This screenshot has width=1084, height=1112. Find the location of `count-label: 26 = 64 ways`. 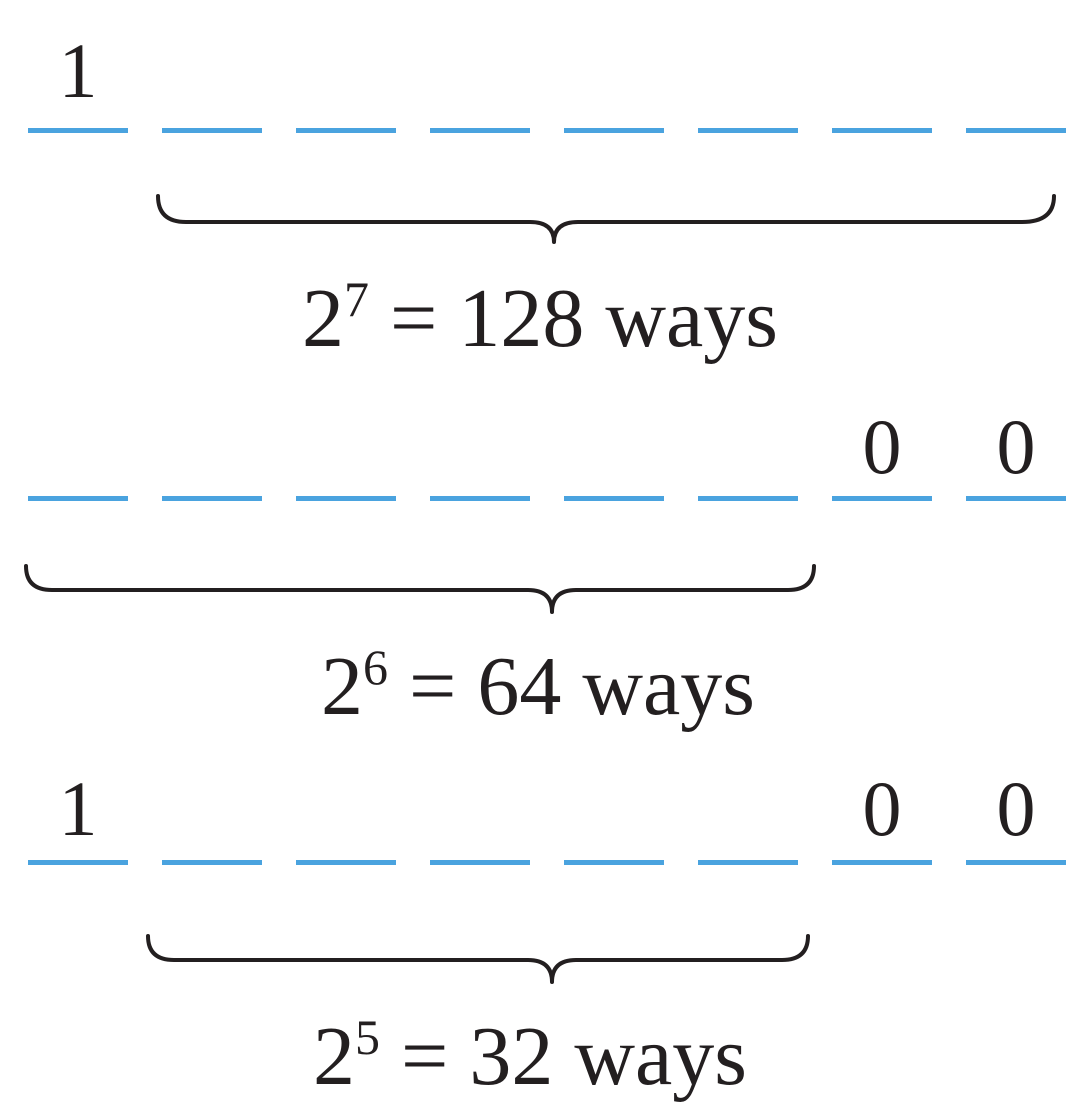

count-label: 26 = 64 ways is located at coordinates (542, 687).